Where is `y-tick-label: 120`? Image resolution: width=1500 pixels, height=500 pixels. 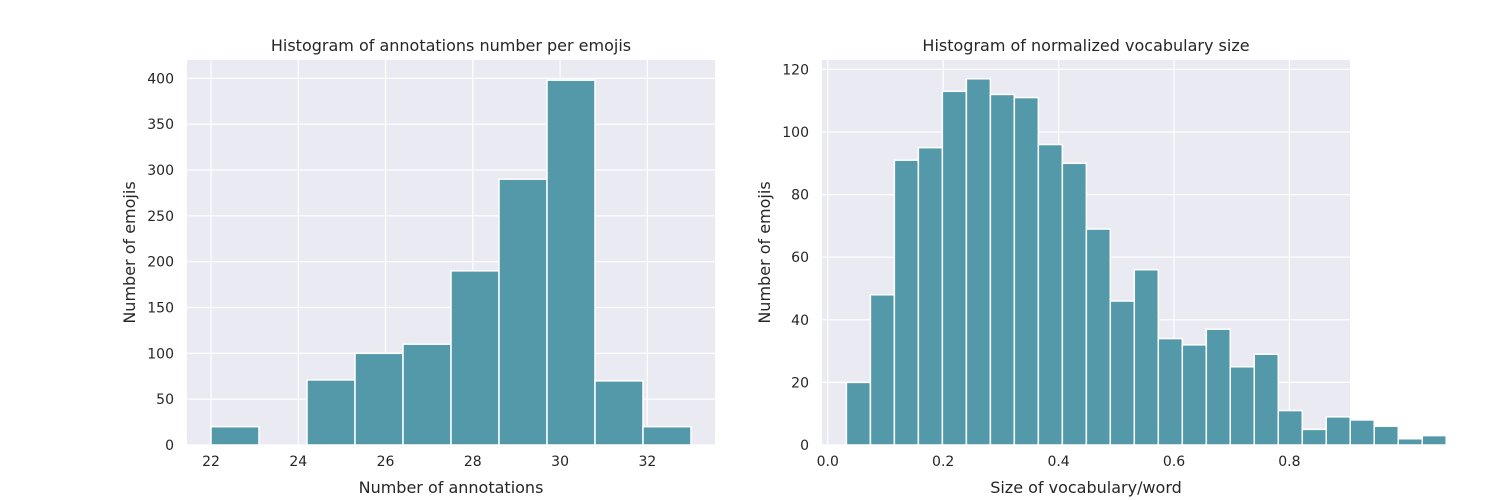 y-tick-label: 120 is located at coordinates (795, 70).